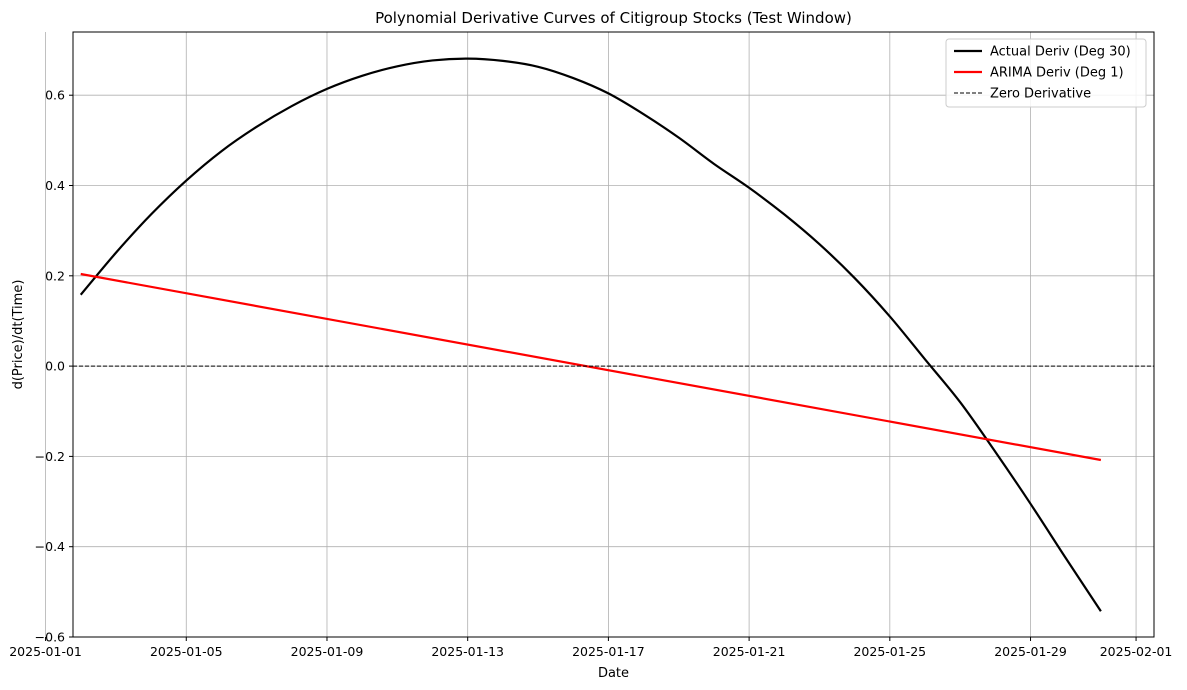 The image size is (1187, 690). I want to click on legend-label: ARIMA Deriv (Deg 1), so click(1057, 73).